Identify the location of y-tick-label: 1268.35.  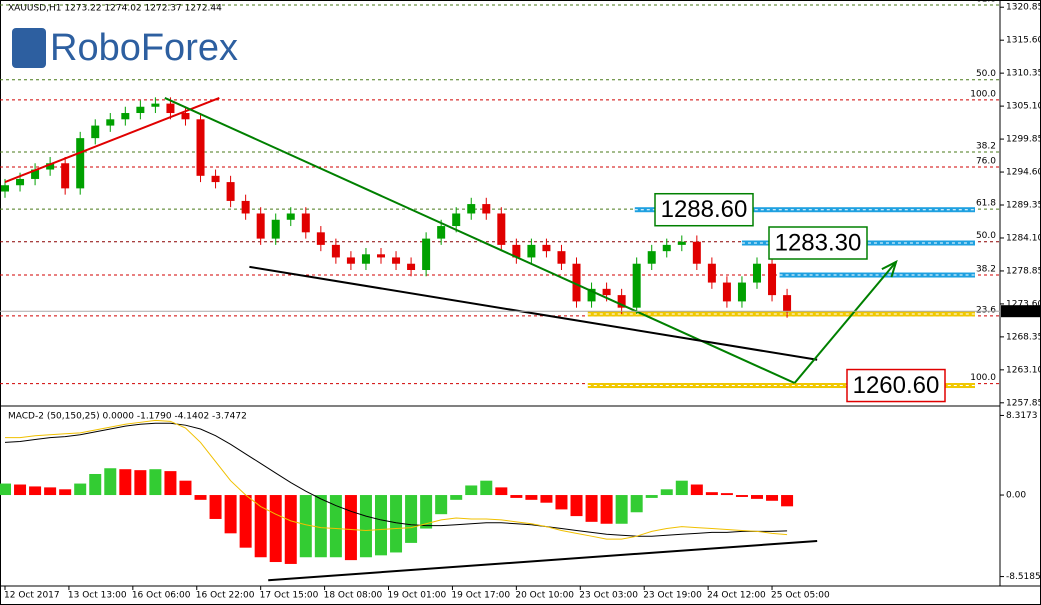
(1023, 337).